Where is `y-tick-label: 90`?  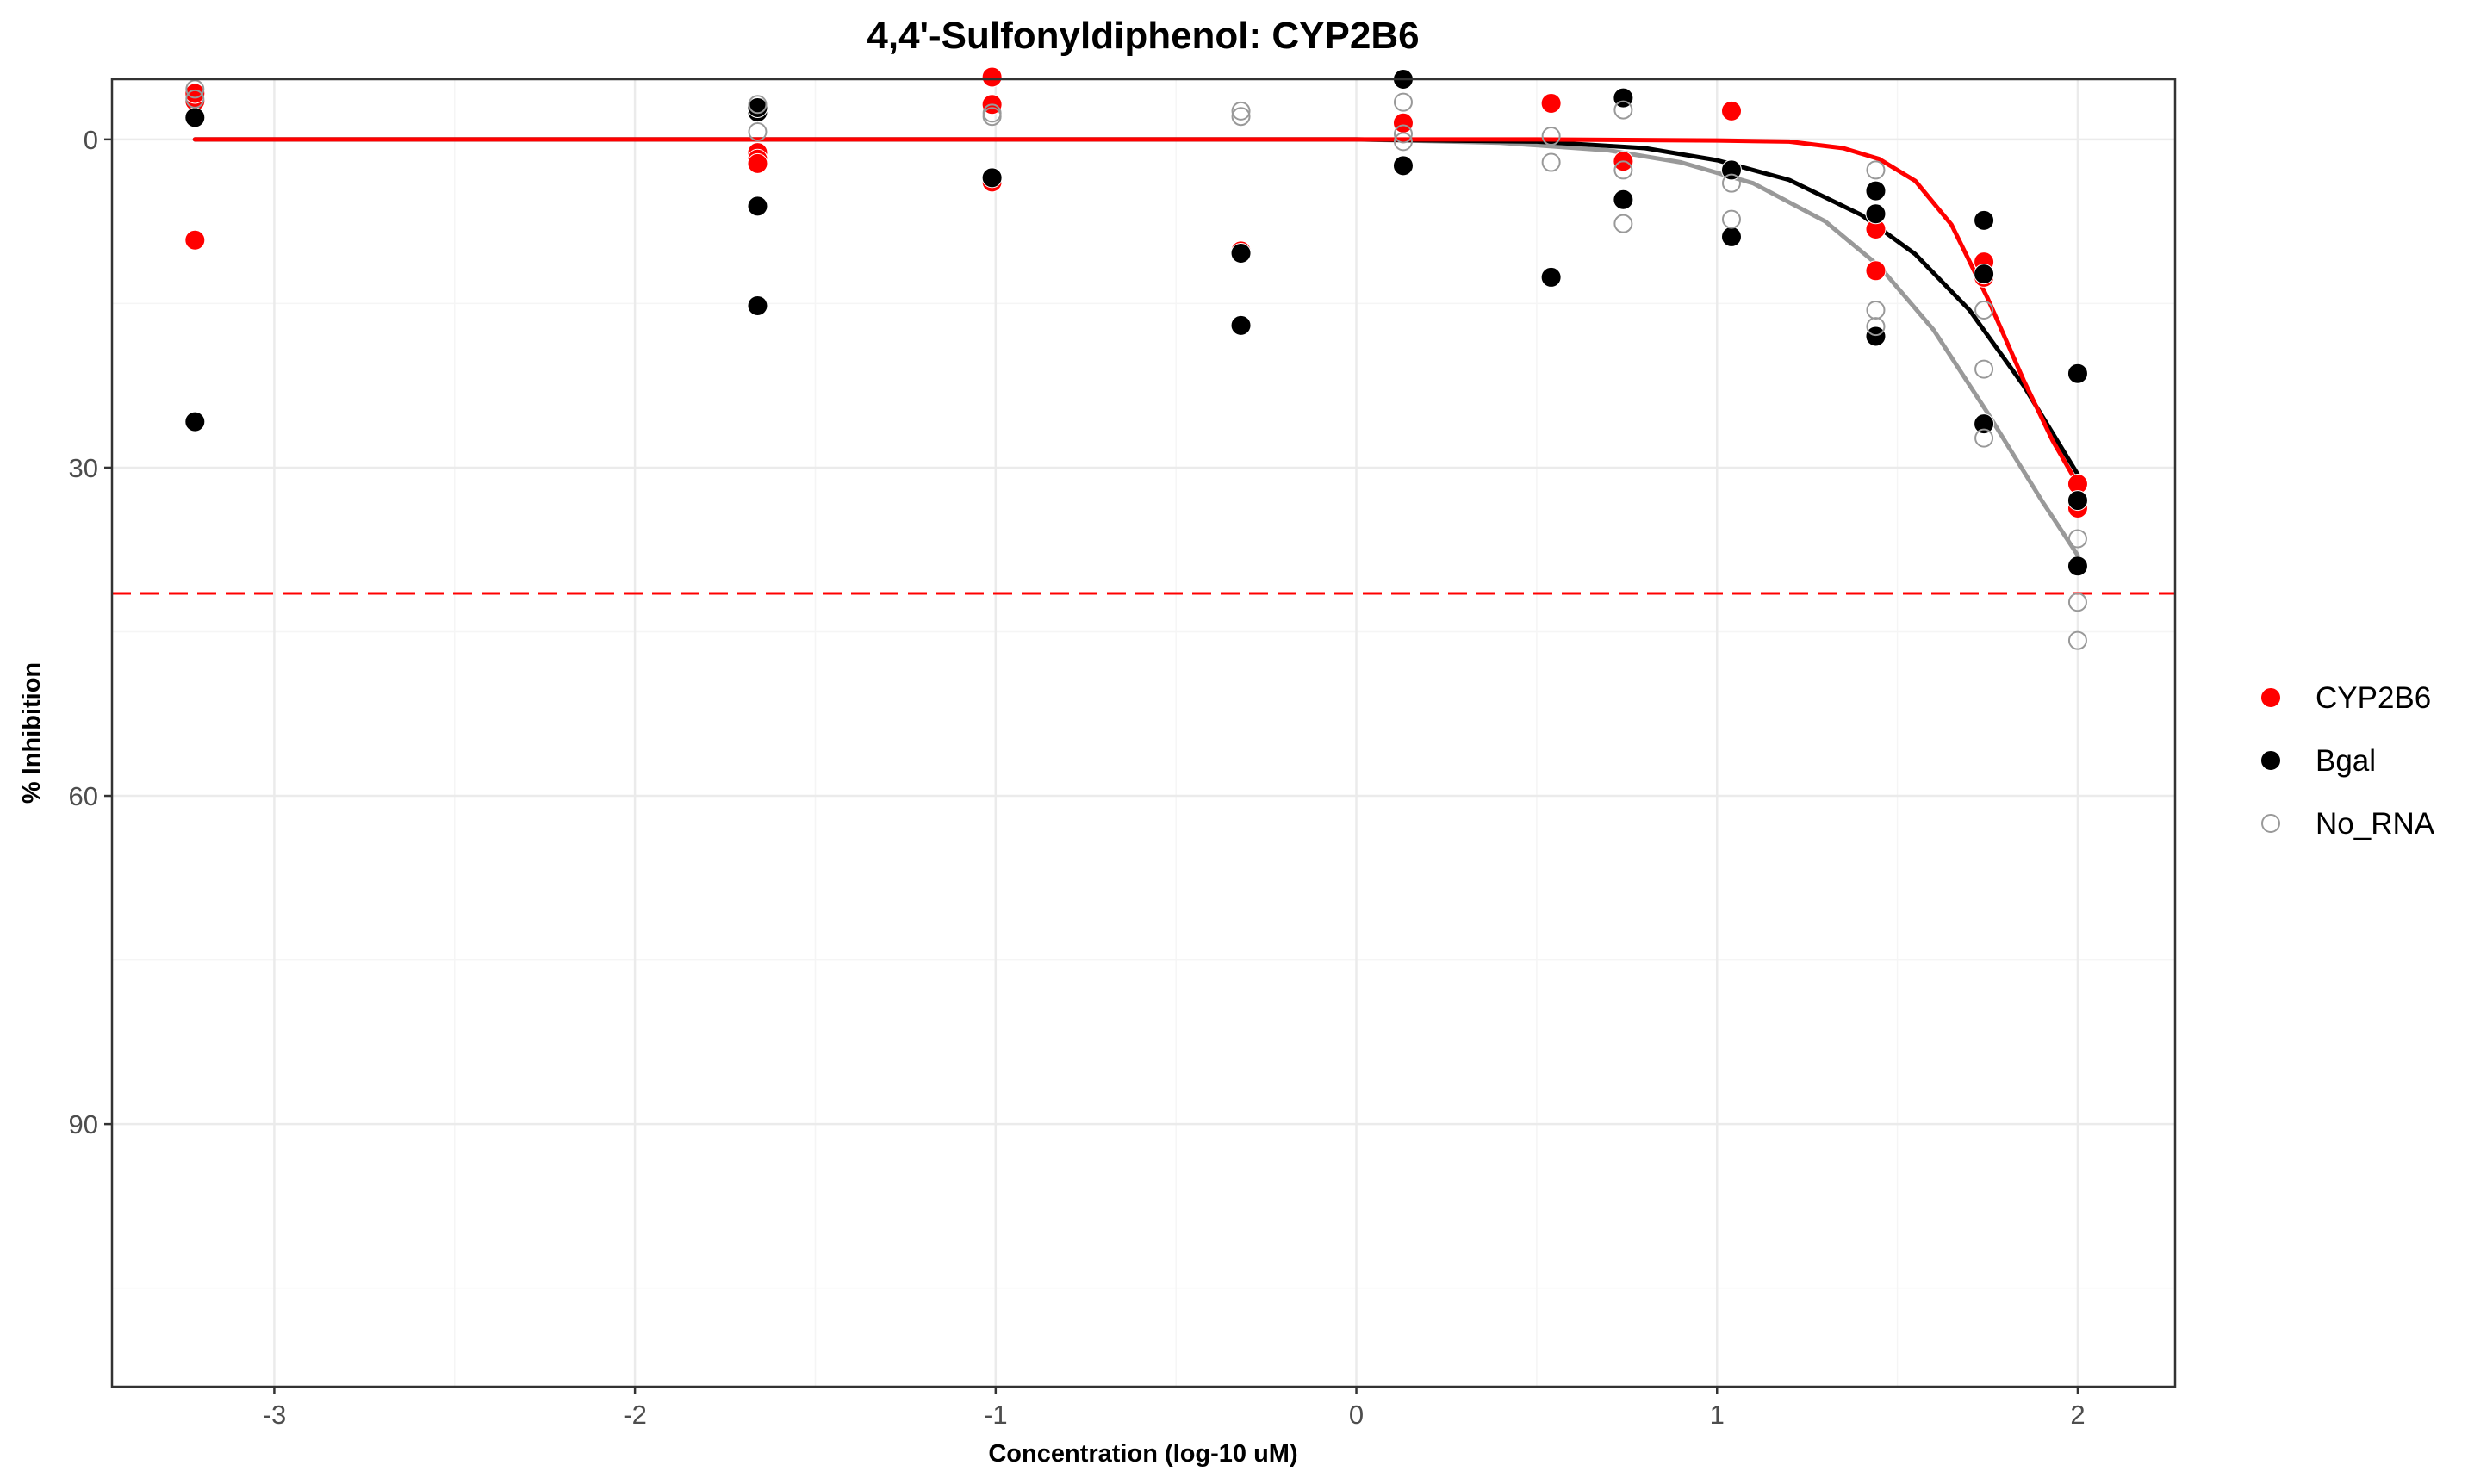 y-tick-label: 90 is located at coordinates (83, 1124).